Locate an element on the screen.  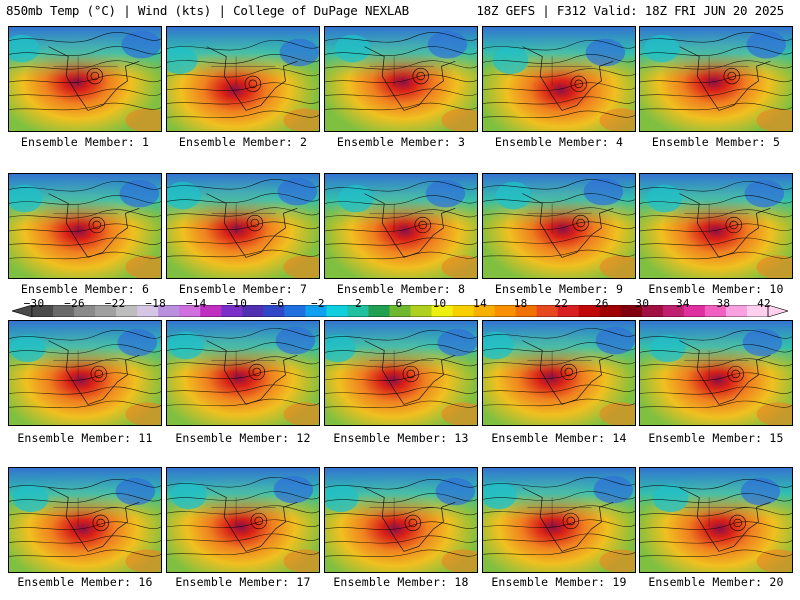
member-label: Ensemble Member: 1 is located at coordinates (85, 142).